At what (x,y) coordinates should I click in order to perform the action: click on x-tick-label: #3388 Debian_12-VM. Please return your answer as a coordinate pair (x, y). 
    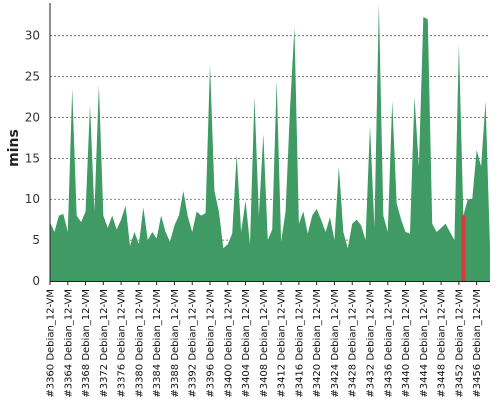
    Looking at the image, I should click on (175, 343).